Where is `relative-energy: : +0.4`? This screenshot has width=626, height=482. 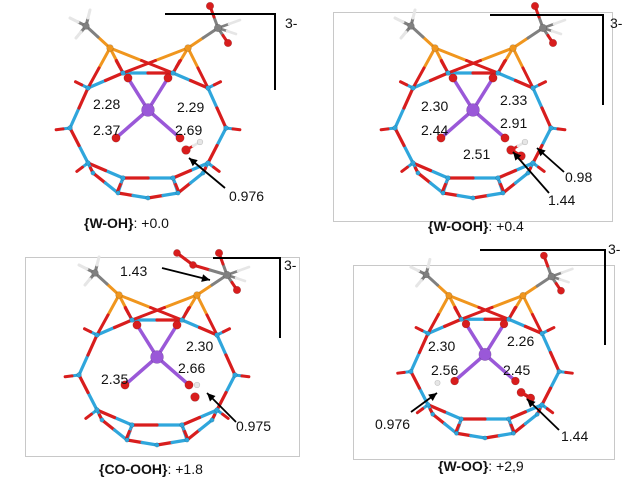 relative-energy: : +0.4 is located at coordinates (506, 226).